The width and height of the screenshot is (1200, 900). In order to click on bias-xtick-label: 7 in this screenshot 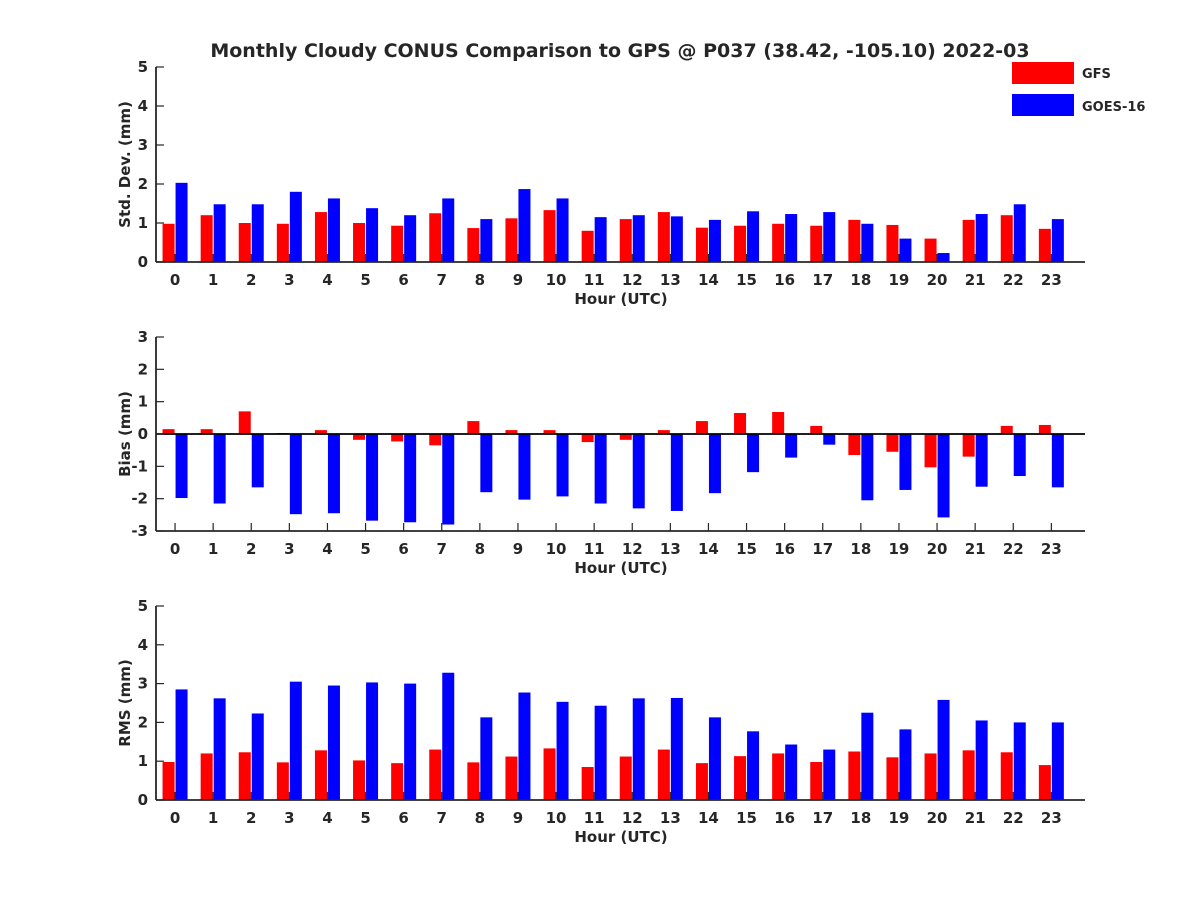, I will do `click(442, 549)`.